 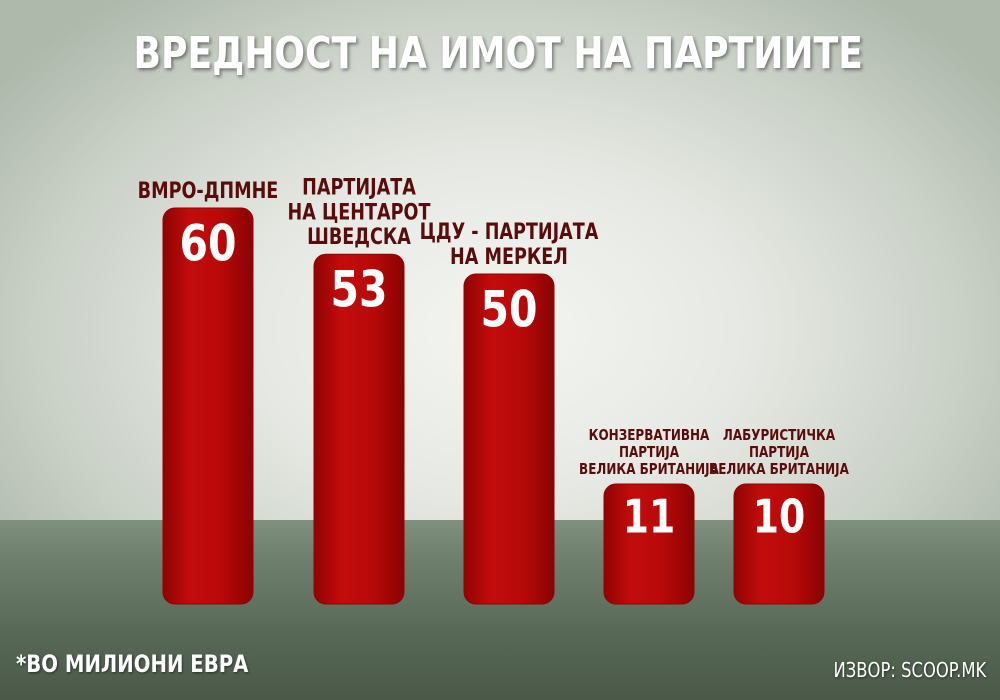 What do you see at coordinates (779, 517) in the screenshot?
I see `bar-value-label: 10` at bounding box center [779, 517].